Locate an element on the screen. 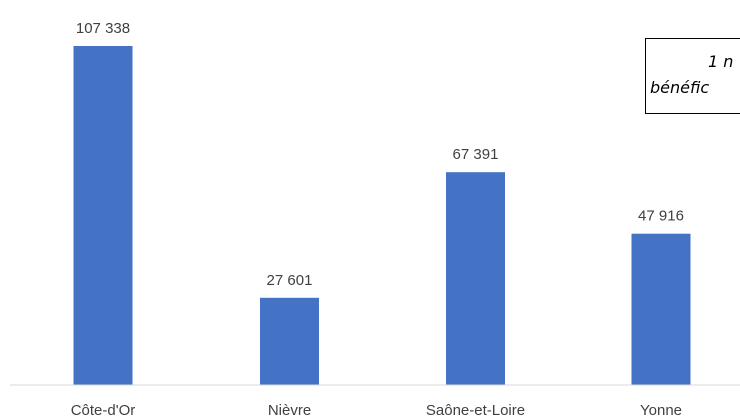  category-label-cote-d-or: Côte-d'Or is located at coordinates (103, 410).